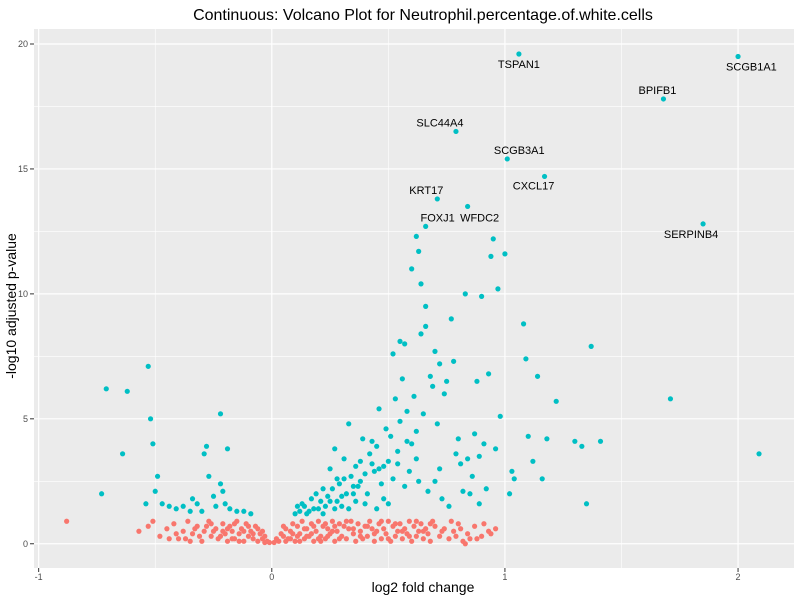 The image size is (800, 600). What do you see at coordinates (423, 587) in the screenshot?
I see `x-axis-title: log2 fold change` at bounding box center [423, 587].